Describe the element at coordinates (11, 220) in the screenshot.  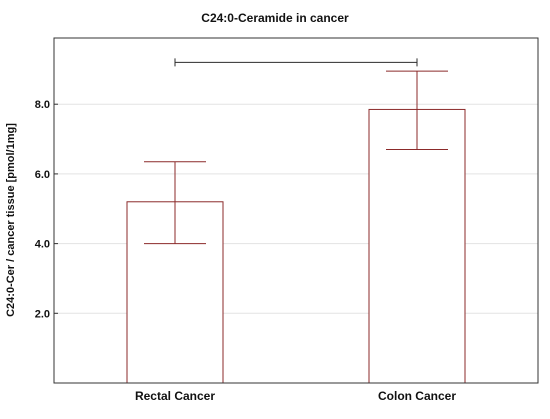
I see `y-axis-label: C24:0-Cer / cancer tissue [pmol/1mg]` at that location.